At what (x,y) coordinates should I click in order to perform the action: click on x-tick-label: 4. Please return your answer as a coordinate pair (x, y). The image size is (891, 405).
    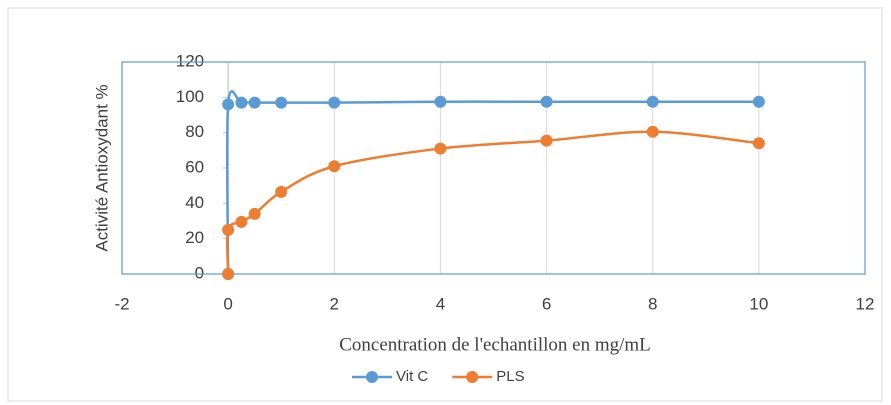
    Looking at the image, I should click on (440, 303).